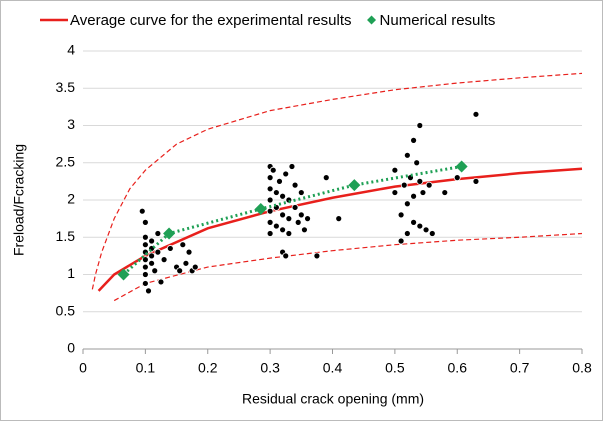 Image resolution: width=603 pixels, height=421 pixels. Describe the element at coordinates (66, 161) in the screenshot. I see `y-tick-label: 2.5` at that location.